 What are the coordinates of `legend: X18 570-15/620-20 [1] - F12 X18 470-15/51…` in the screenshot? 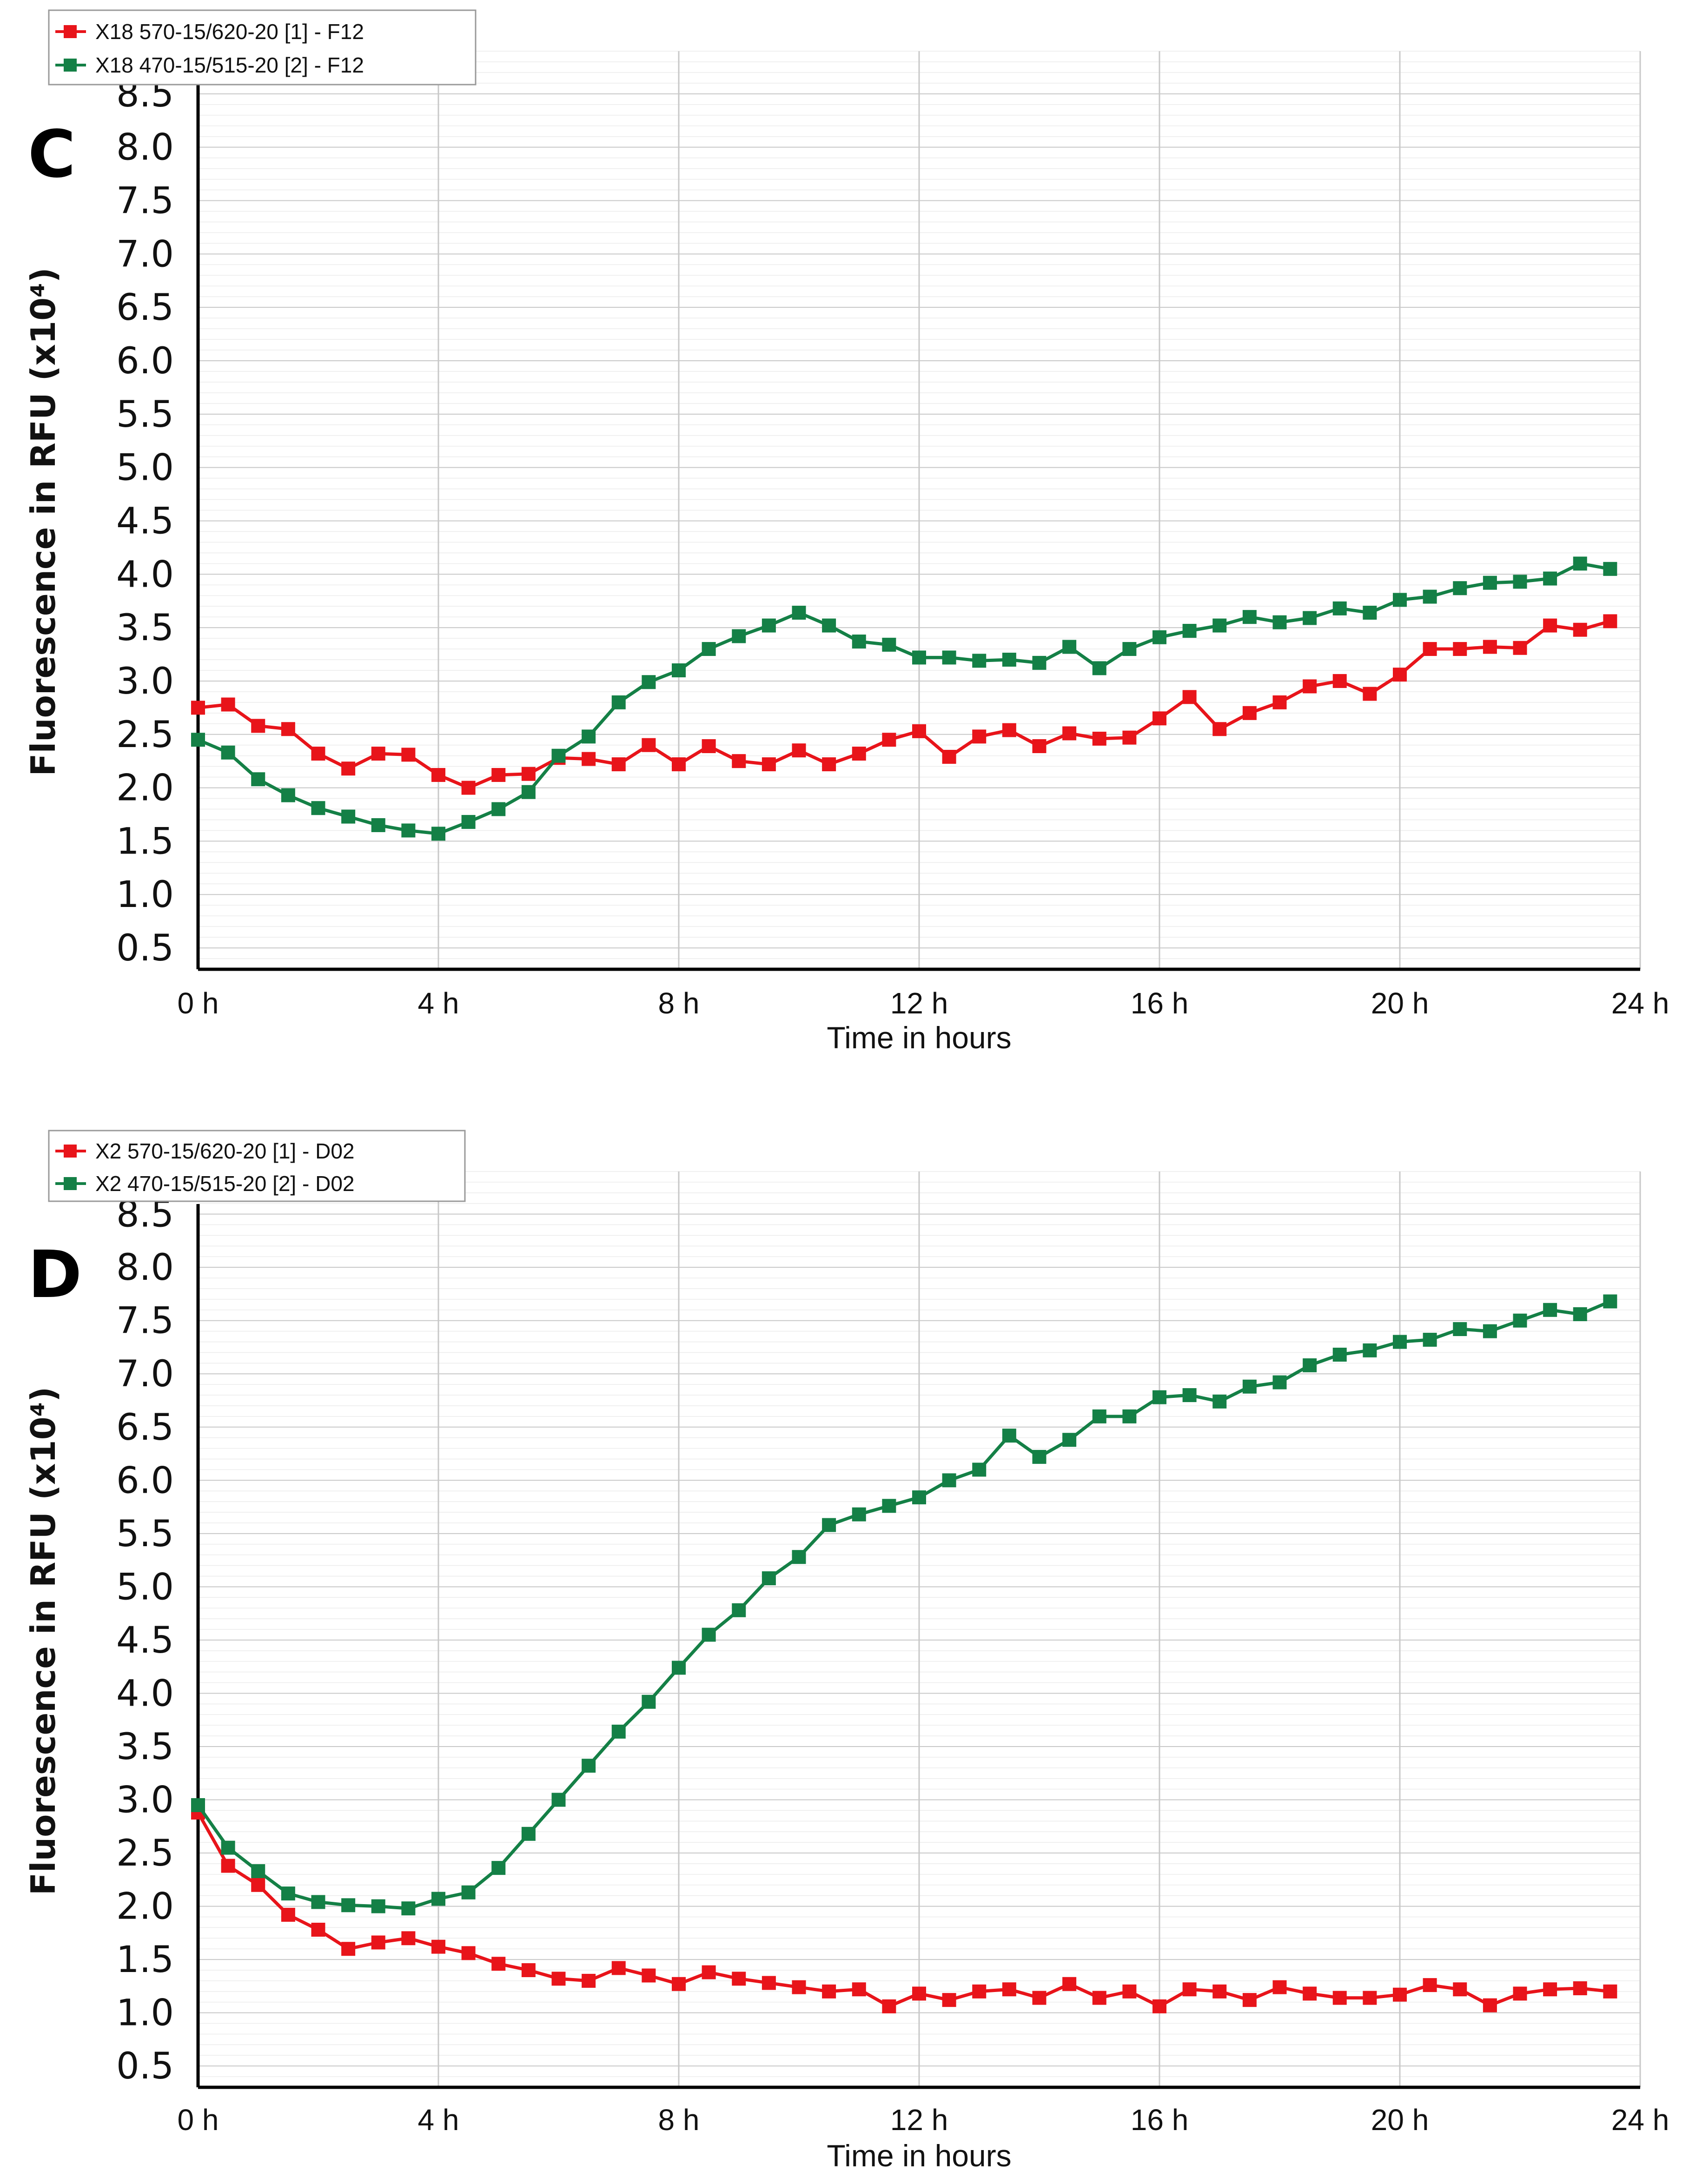 It's located at (262, 47).